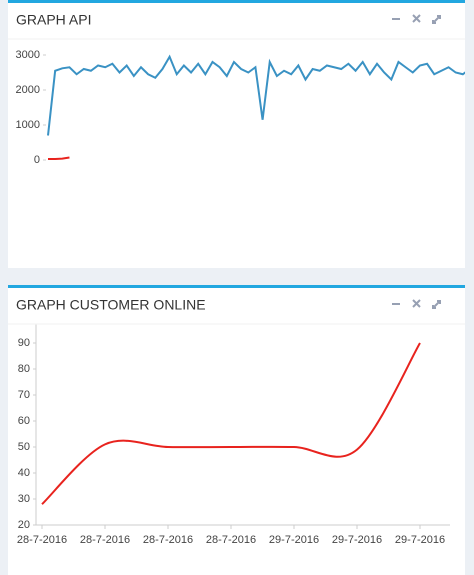 Image resolution: width=474 pixels, height=575 pixels. Describe the element at coordinates (28, 125) in the screenshot. I see `y-tick-label: 1000` at that location.